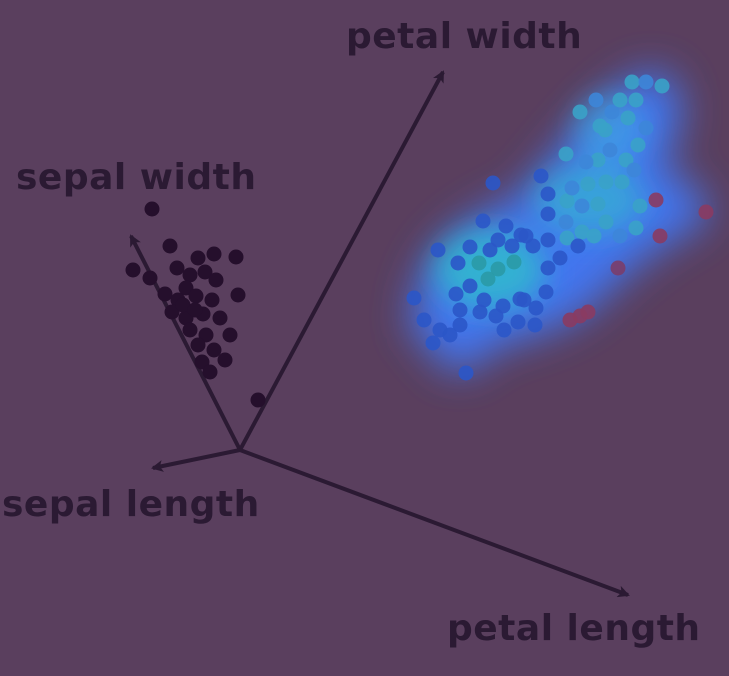 The width and height of the screenshot is (729, 676). Describe the element at coordinates (574, 628) in the screenshot. I see `petal-length-label: petal length` at that location.